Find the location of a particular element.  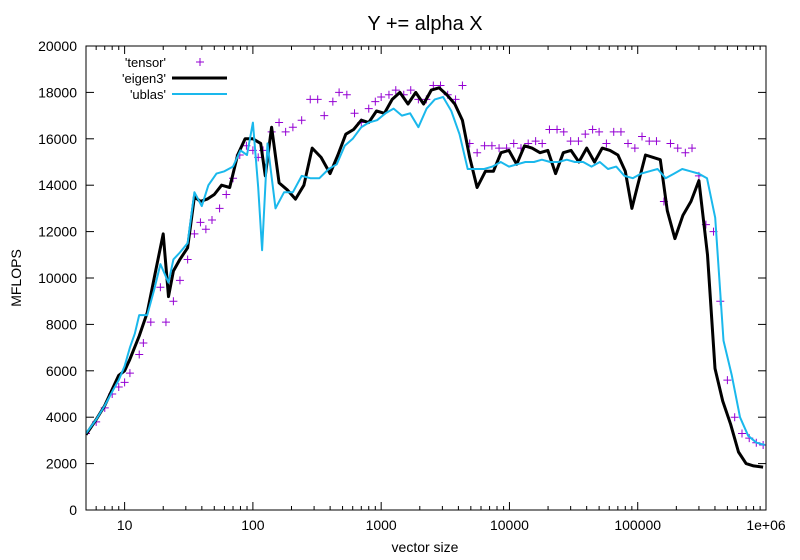

legend-label-eigen3: 'eigen3' is located at coordinates (144, 78).